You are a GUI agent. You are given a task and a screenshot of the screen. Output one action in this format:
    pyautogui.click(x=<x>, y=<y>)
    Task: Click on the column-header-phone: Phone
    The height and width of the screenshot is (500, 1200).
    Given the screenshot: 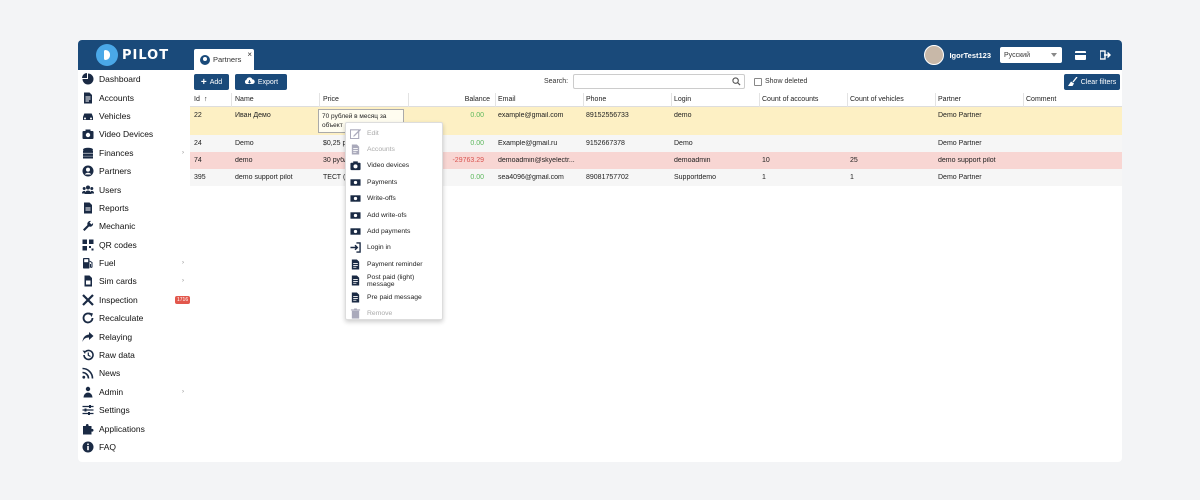 What is the action you would take?
    pyautogui.click(x=596, y=99)
    